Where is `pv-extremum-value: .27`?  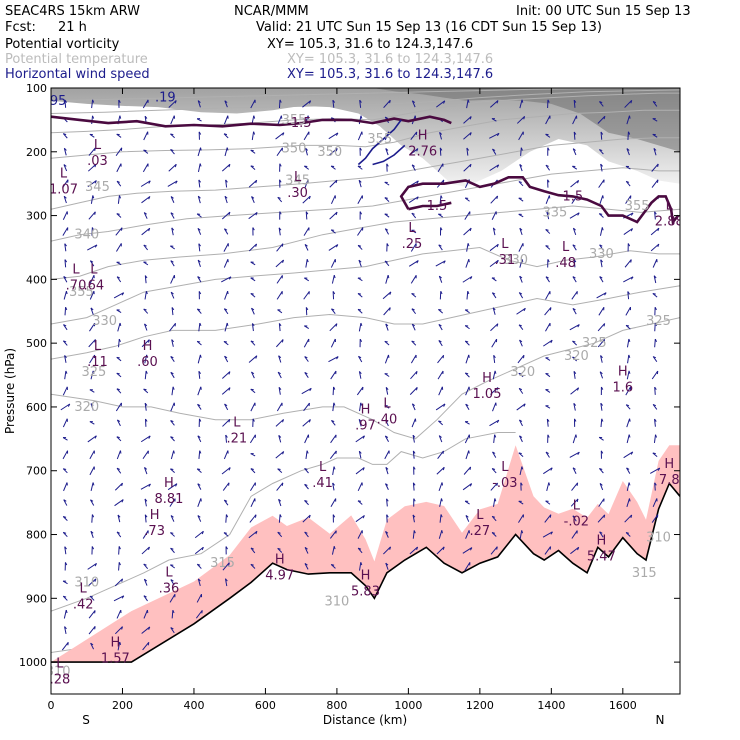
pv-extremum-value: .27 is located at coordinates (480, 531).